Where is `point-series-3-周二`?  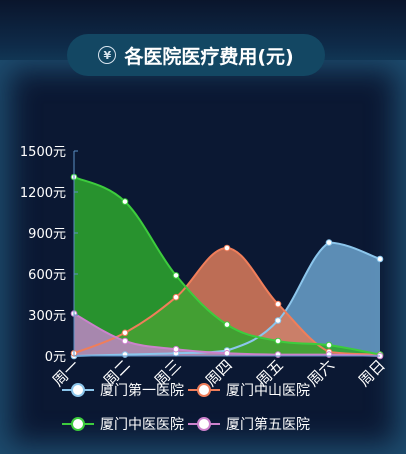 point-series-3-周二 is located at coordinates (125, 201).